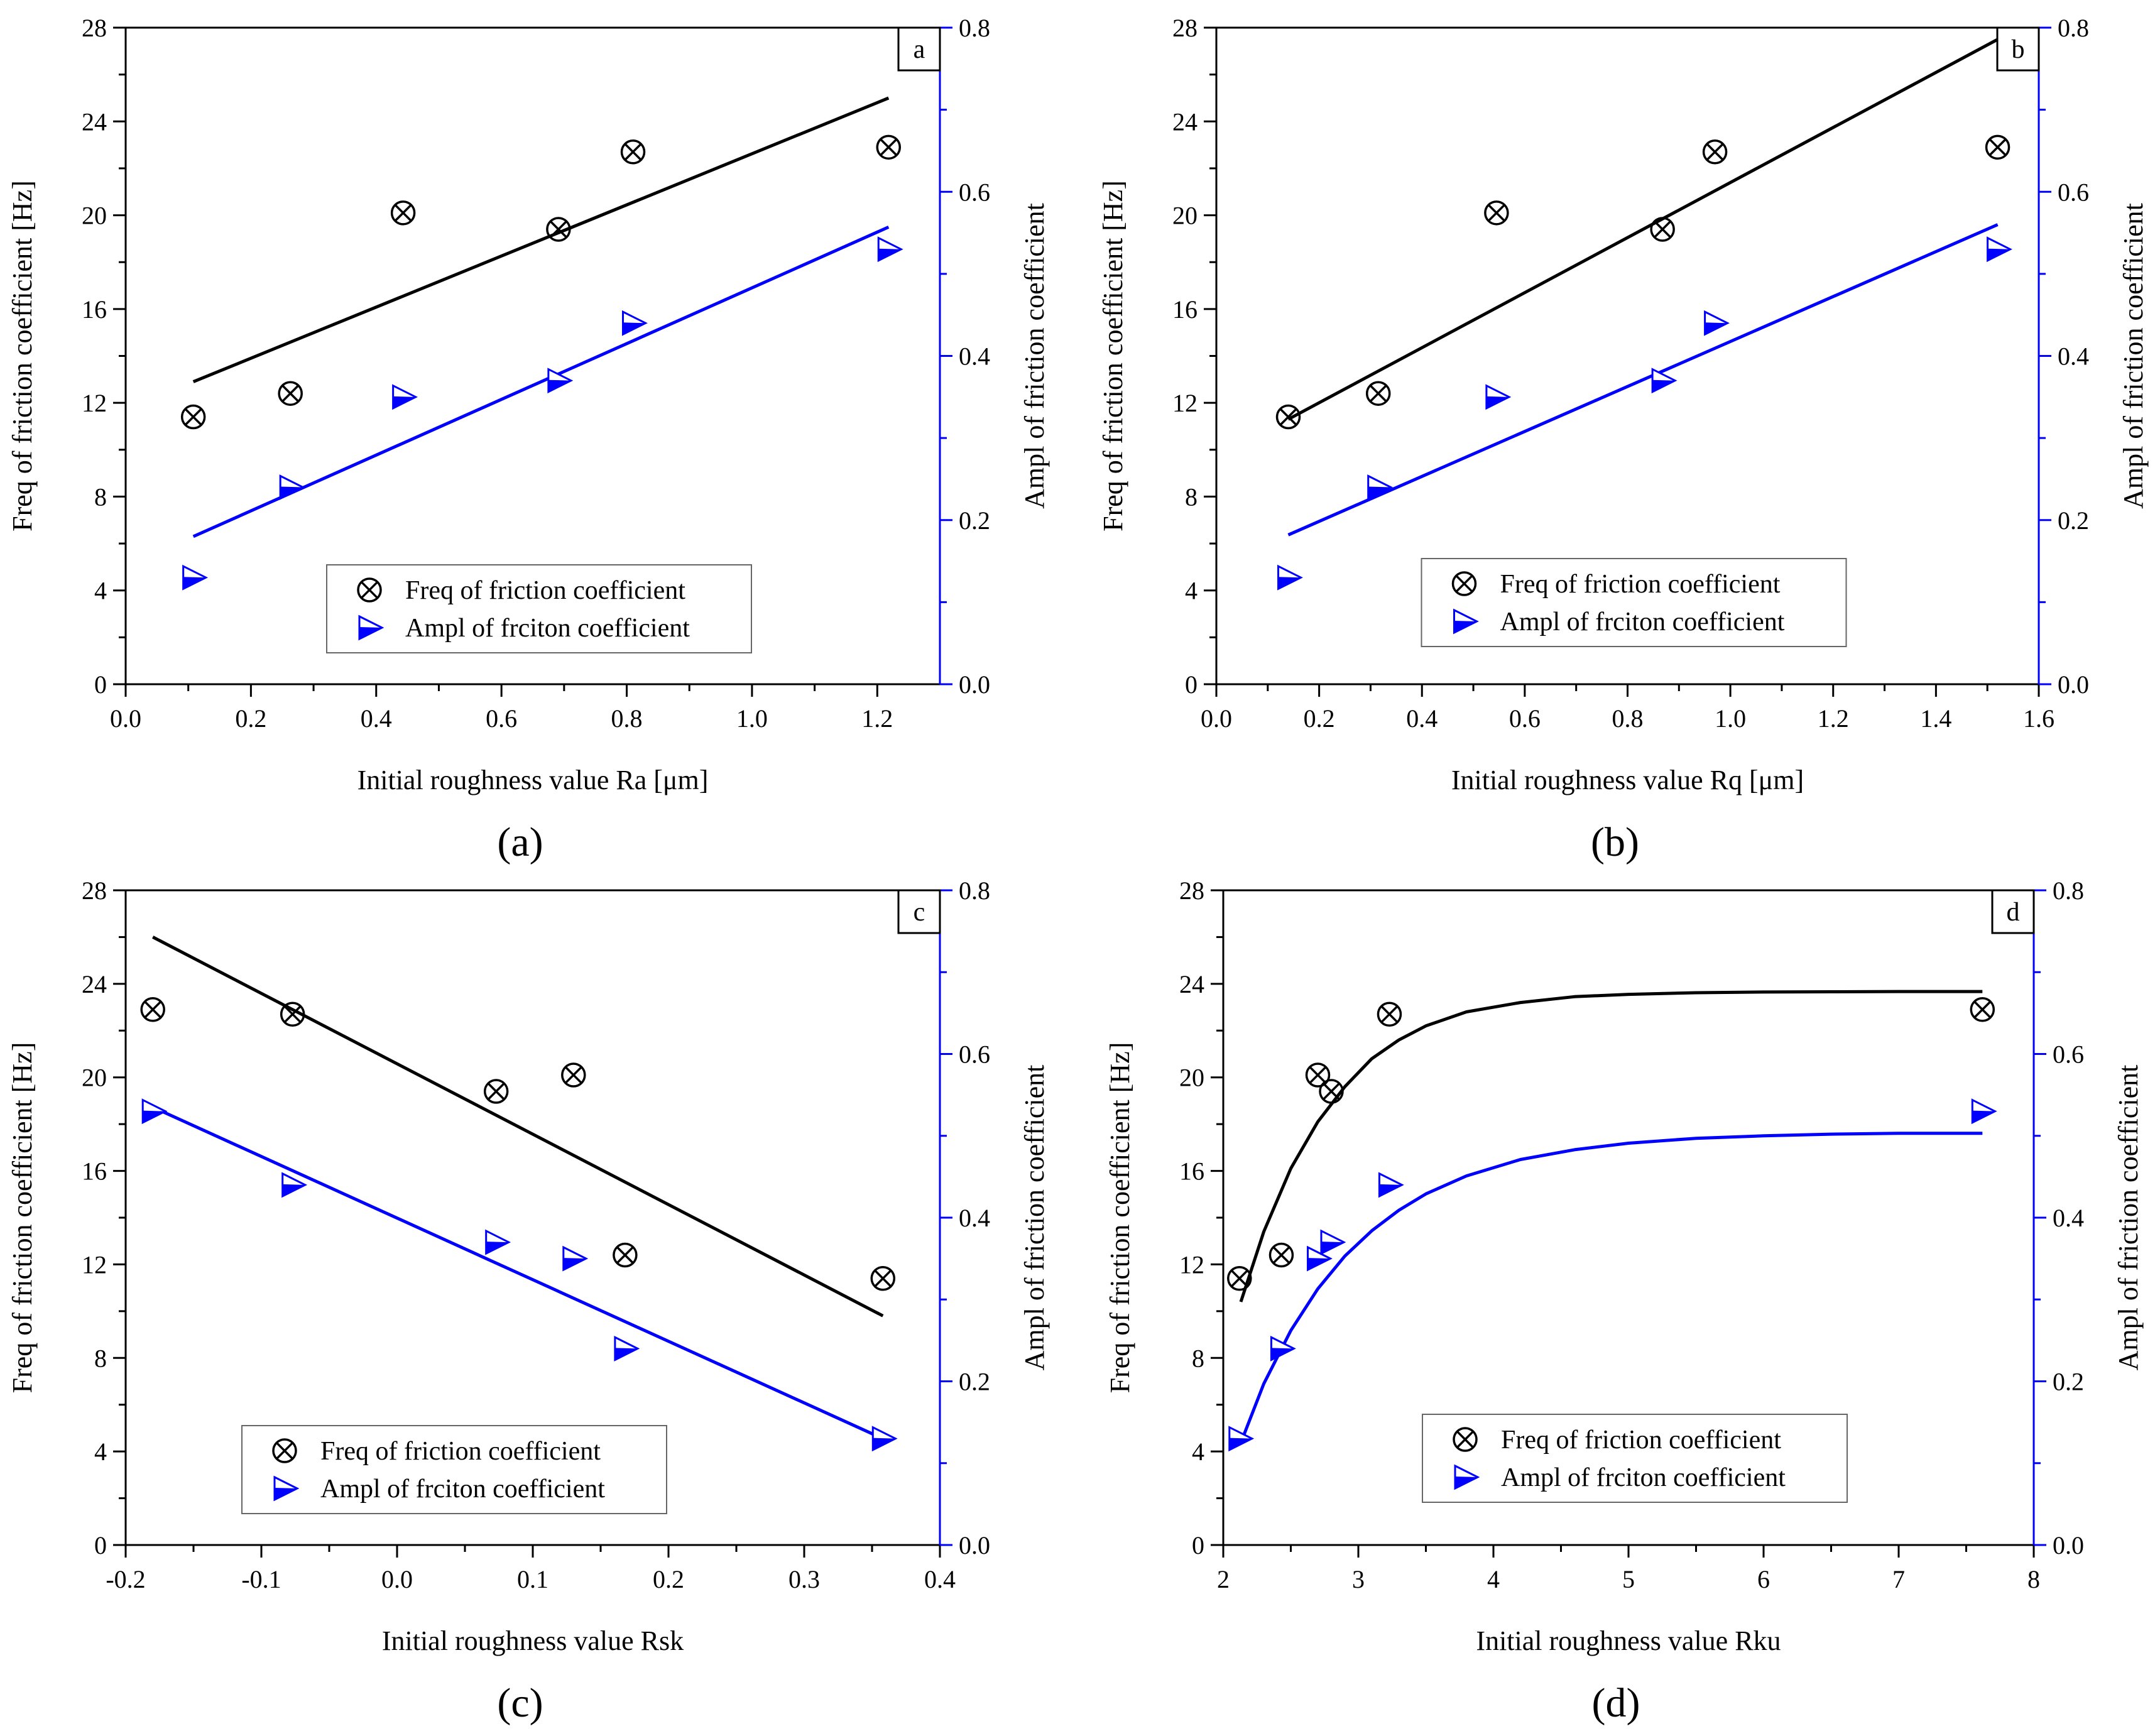 Image resolution: width=2155 pixels, height=1736 pixels. What do you see at coordinates (533, 1640) in the screenshot?
I see `x-axis-title: Initial roughness value Rsk` at bounding box center [533, 1640].